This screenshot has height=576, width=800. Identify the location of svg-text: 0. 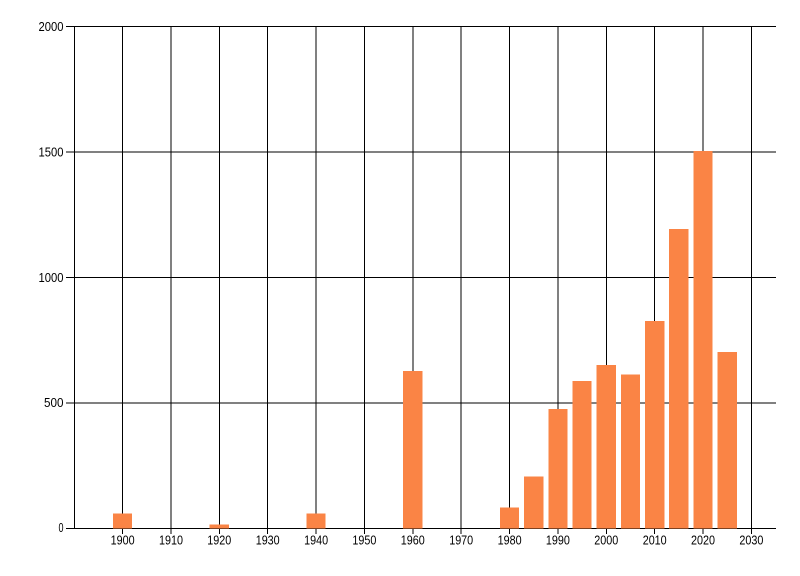
(61, 528).